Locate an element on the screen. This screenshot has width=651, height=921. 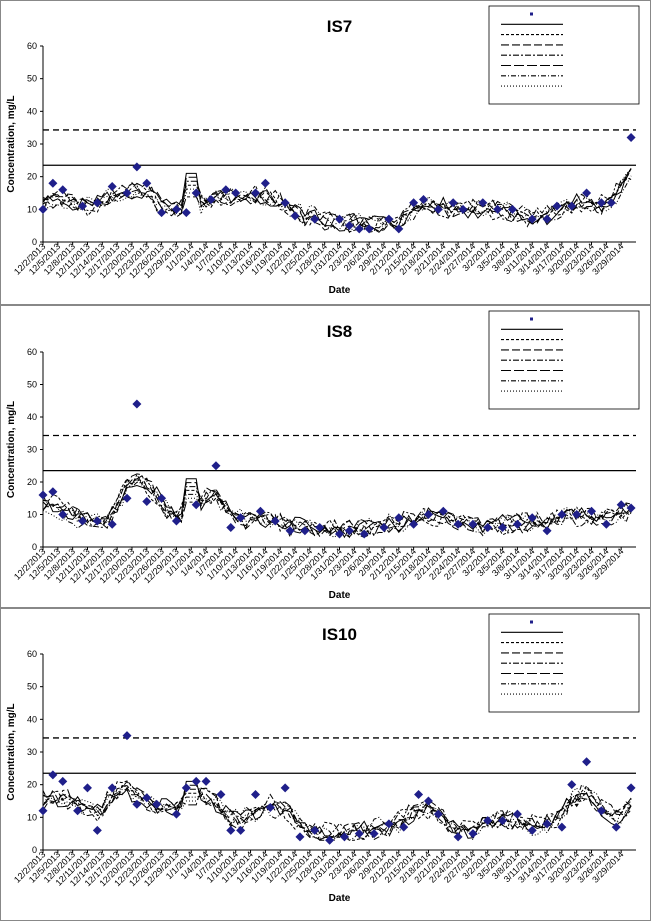
legend is located at coordinates (564, 360).